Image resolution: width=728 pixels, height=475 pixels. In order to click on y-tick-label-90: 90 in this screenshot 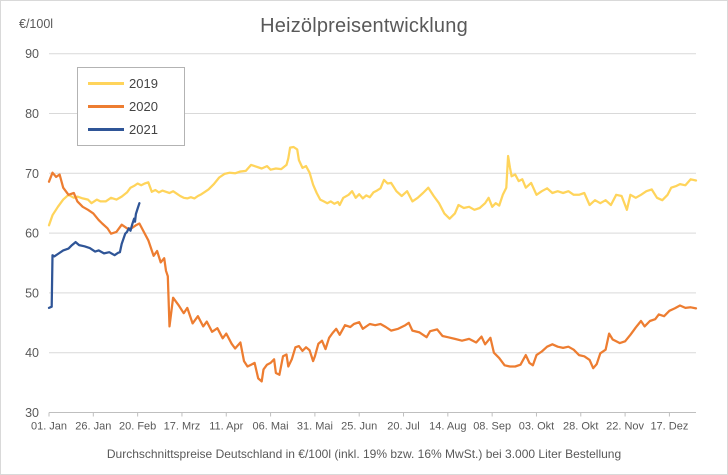, I will do `click(32, 54)`.